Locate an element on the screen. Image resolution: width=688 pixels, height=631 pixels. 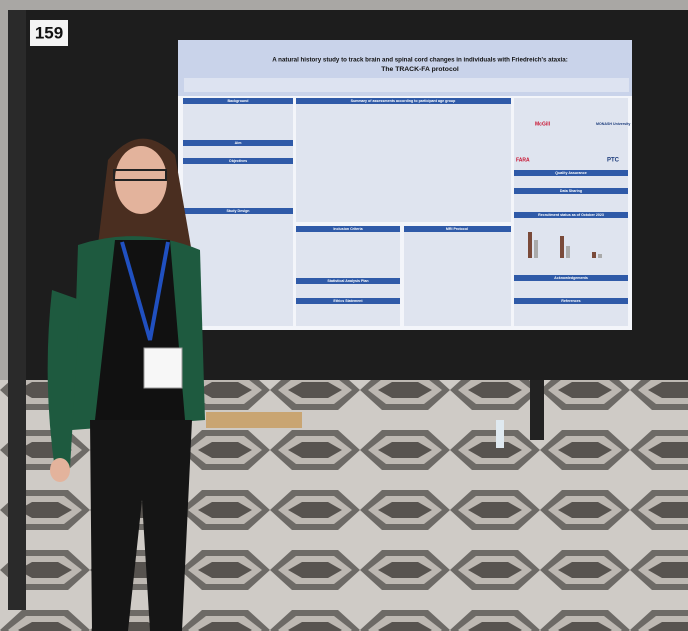
section-heading: Data Sharing is located at coordinates (571, 191).